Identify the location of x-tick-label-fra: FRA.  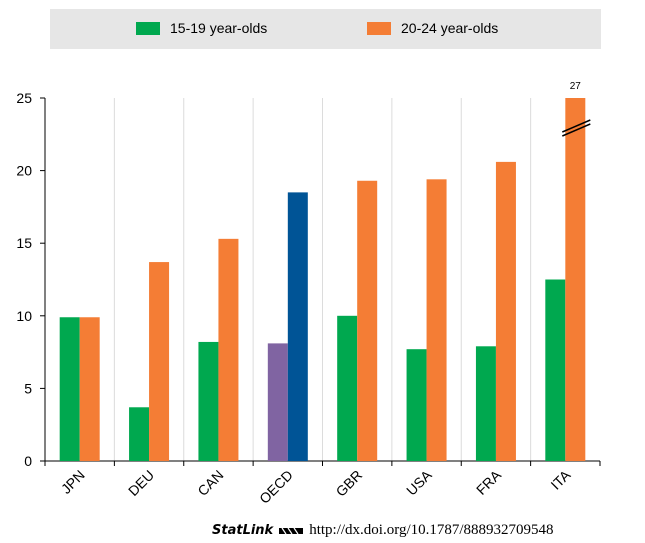
(489, 482).